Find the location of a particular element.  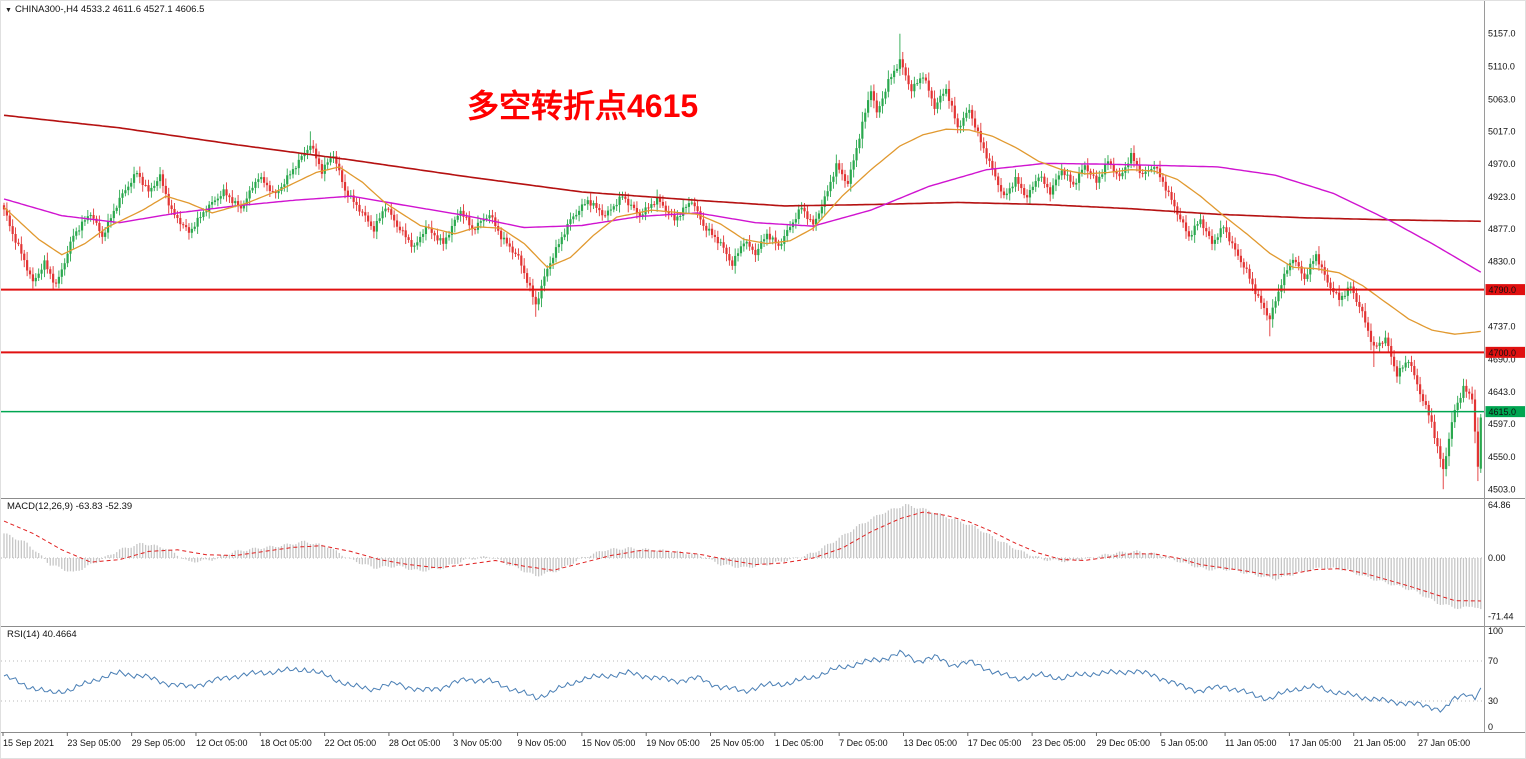

svg-text: 4550.0 is located at coordinates (1502, 457).